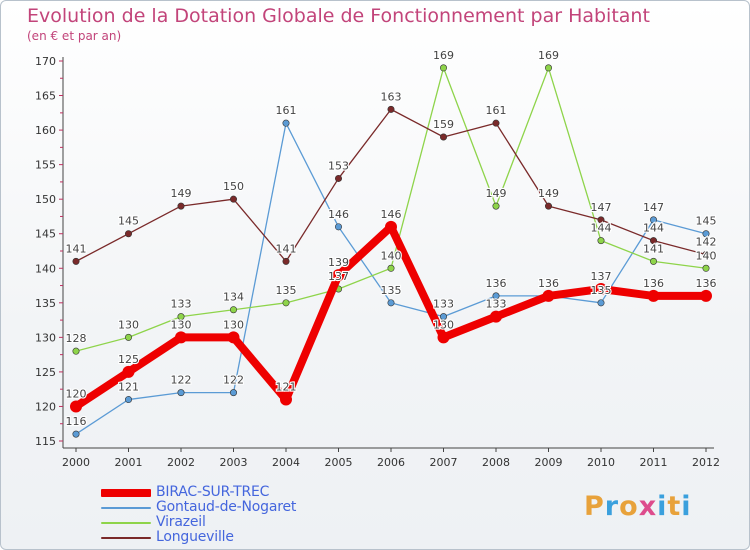 This screenshot has width=750, height=550. Describe the element at coordinates (338, 214) in the screenshot. I see `data-label-gontaud-de-nogaret-2005: 146` at that location.